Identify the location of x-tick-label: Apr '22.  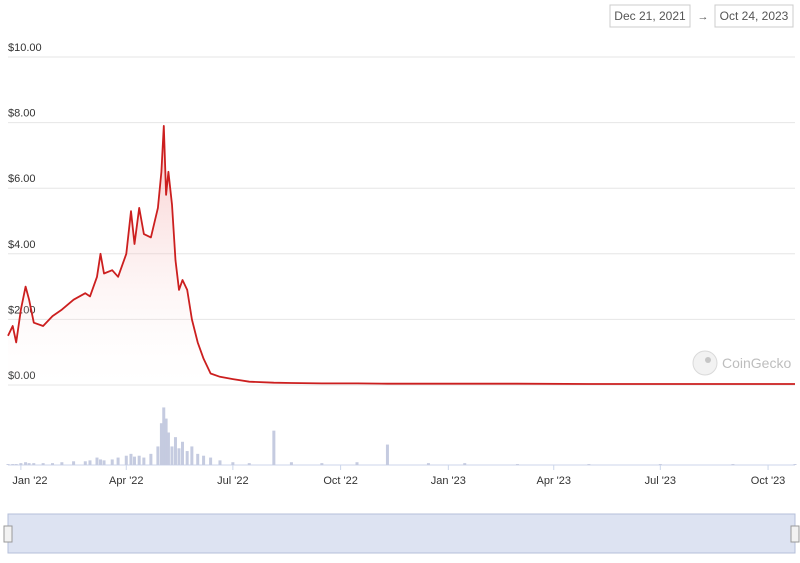
(126, 481).